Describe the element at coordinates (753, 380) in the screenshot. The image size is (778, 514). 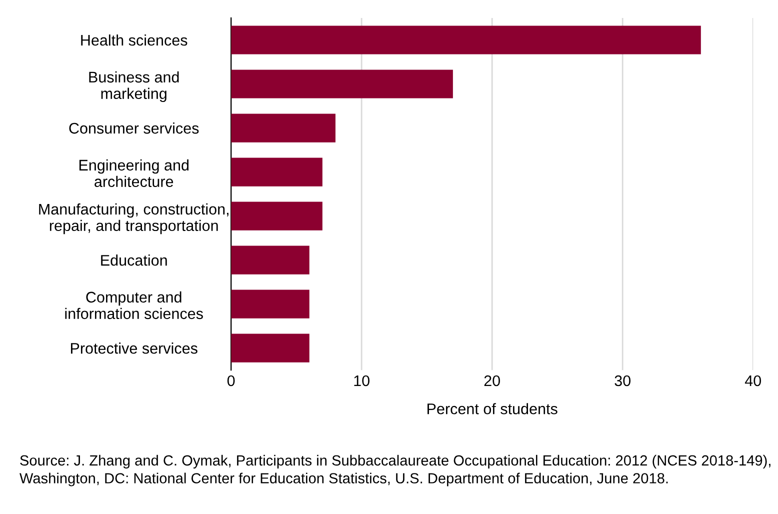
I see `x-tick-label: 40` at that location.